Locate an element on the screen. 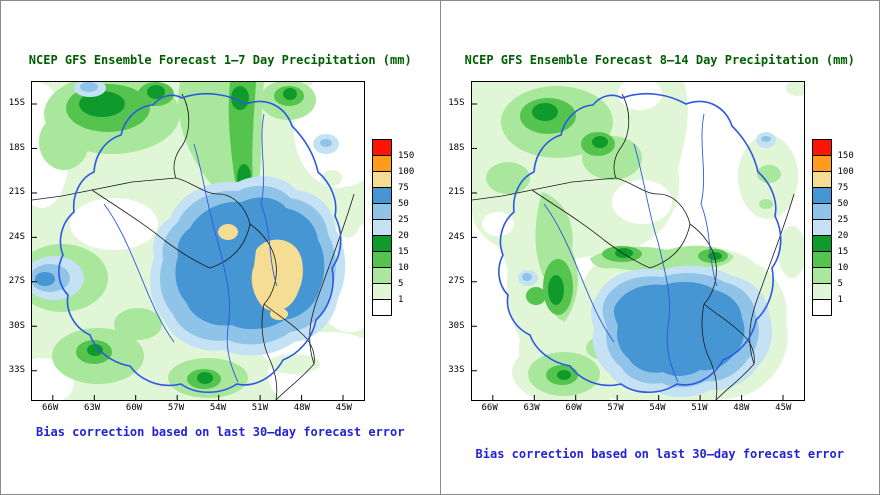 The width and height of the screenshot is (880, 495). lon-label: 48W is located at coordinates (301, 408).